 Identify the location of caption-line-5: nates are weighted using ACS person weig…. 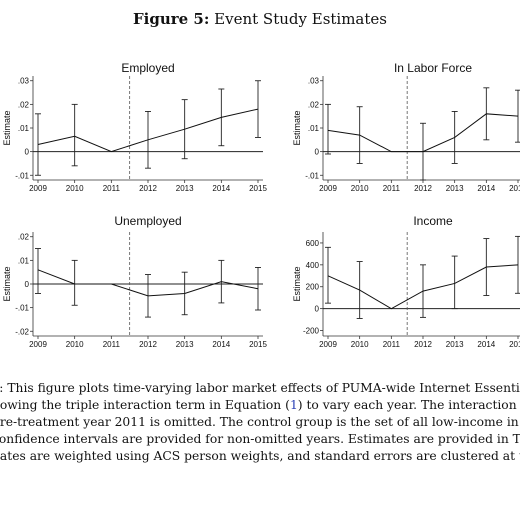
(260, 456).